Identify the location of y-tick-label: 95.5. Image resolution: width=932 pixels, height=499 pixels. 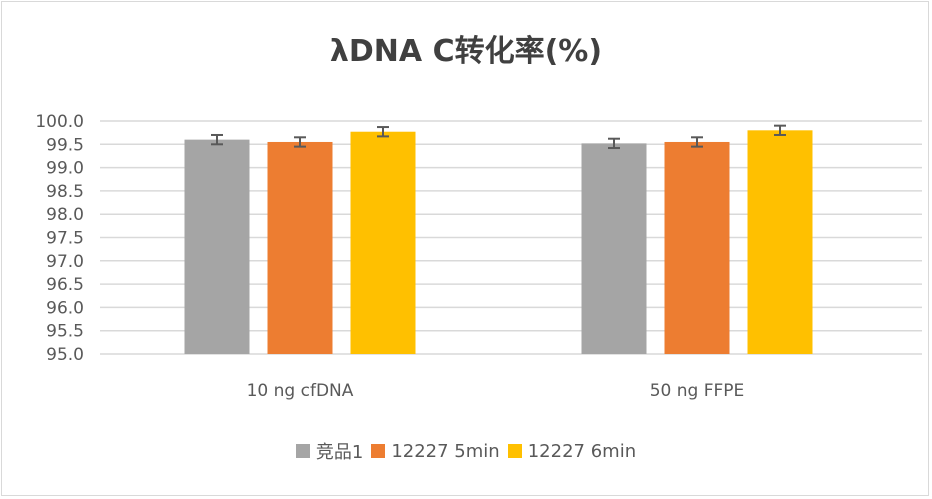
(65, 332).